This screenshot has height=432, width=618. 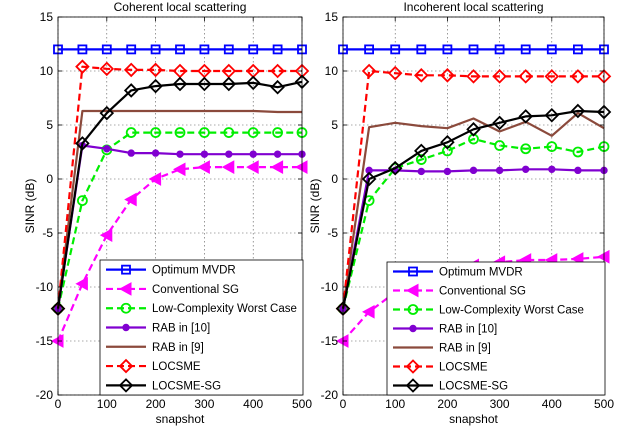 I want to click on legend-item: Low-Complexity Worst Case, so click(x=488, y=310).